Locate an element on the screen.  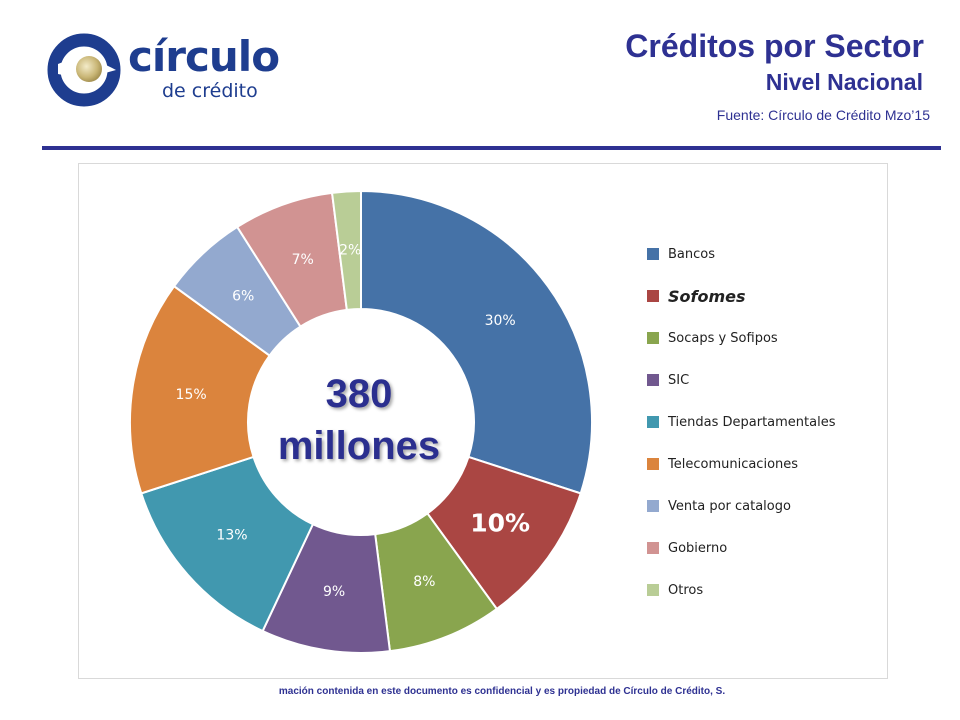
slice-label-tiendas-departamentales: 13% is located at coordinates (231, 536).